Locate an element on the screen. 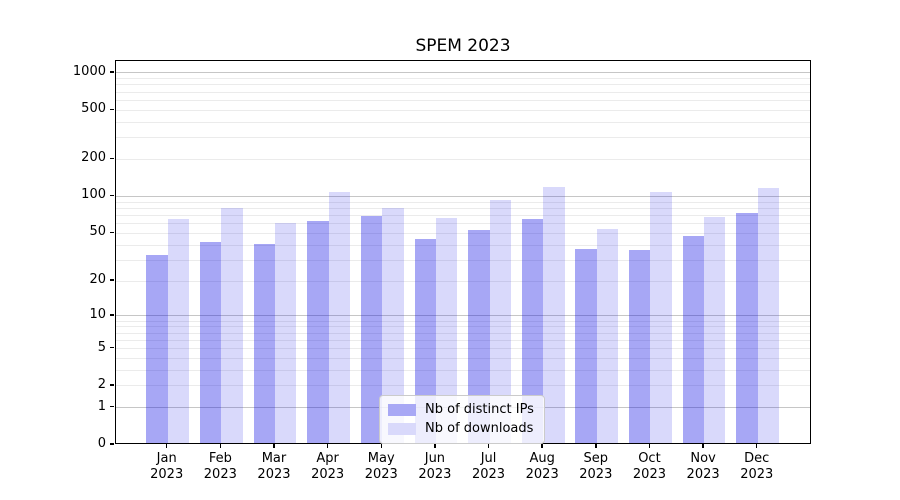  bar-distinct-ips-apr is located at coordinates (318, 331).